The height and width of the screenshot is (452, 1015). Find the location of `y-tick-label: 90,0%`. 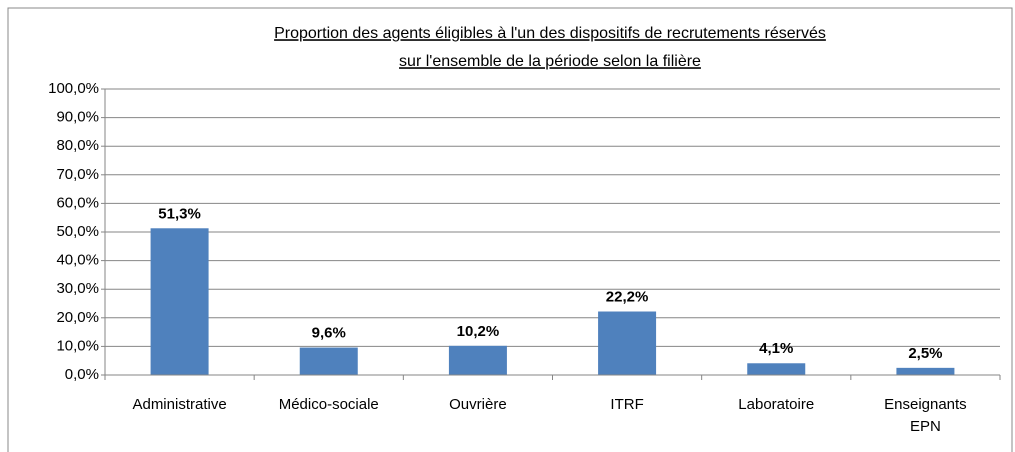

y-tick-label: 90,0% is located at coordinates (77, 117).